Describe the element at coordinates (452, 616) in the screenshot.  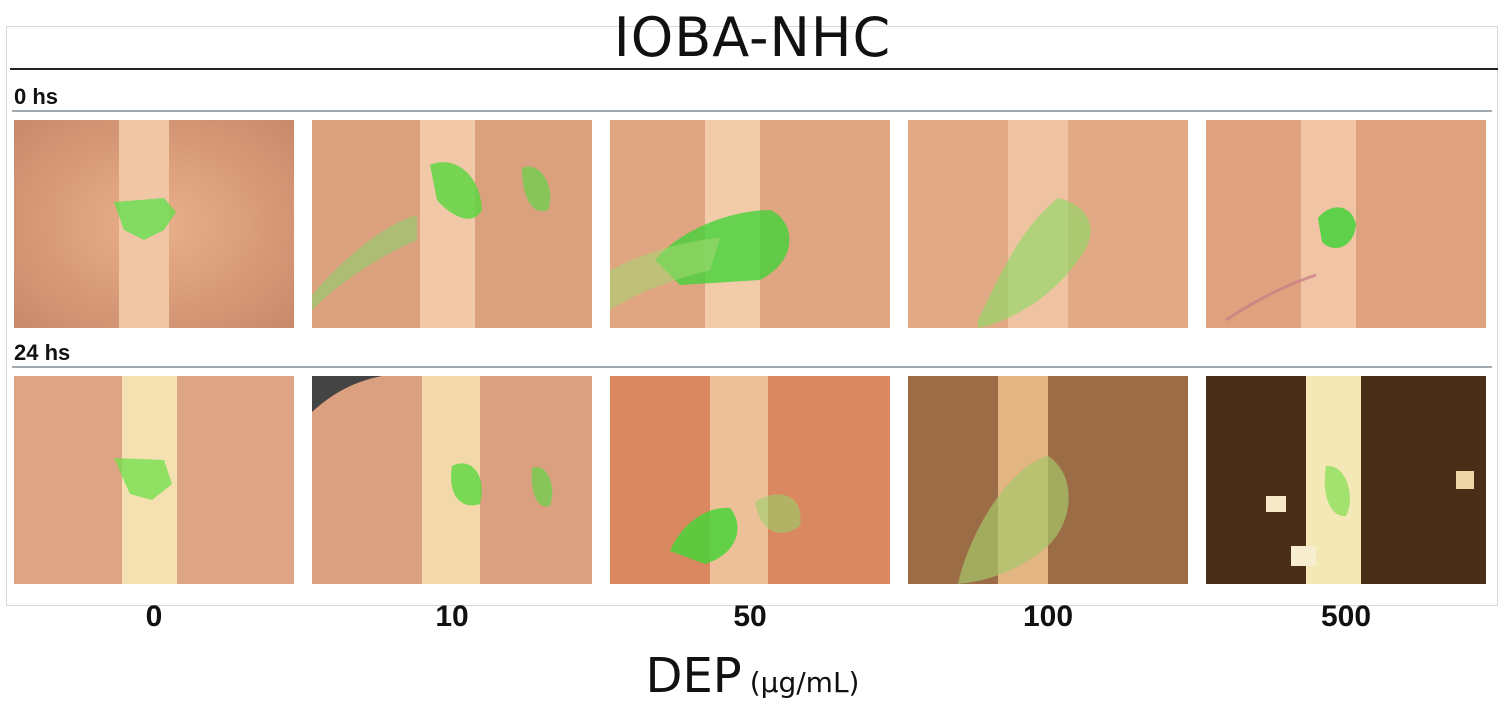
I see `dose-label-10: 10` at that location.